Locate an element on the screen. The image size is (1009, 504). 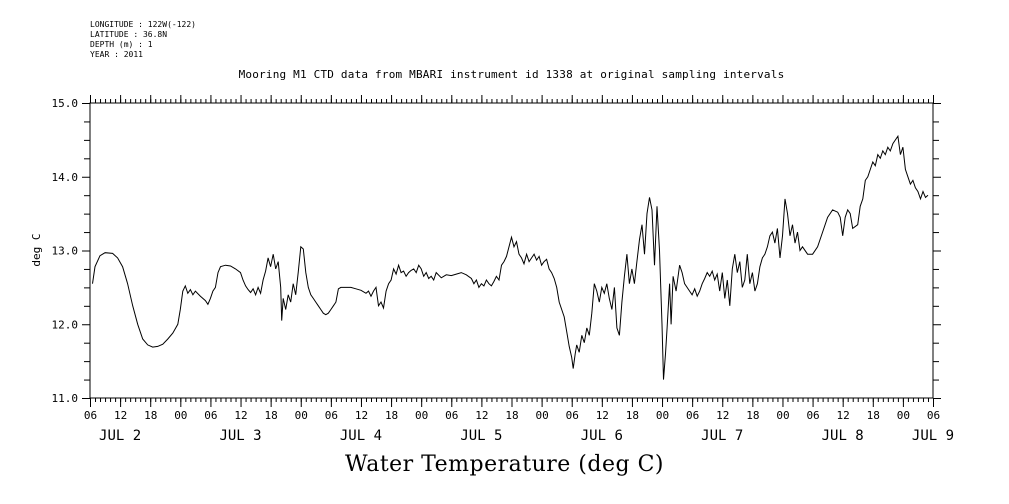
y-tick-label: 11.0 is located at coordinates (65, 398).